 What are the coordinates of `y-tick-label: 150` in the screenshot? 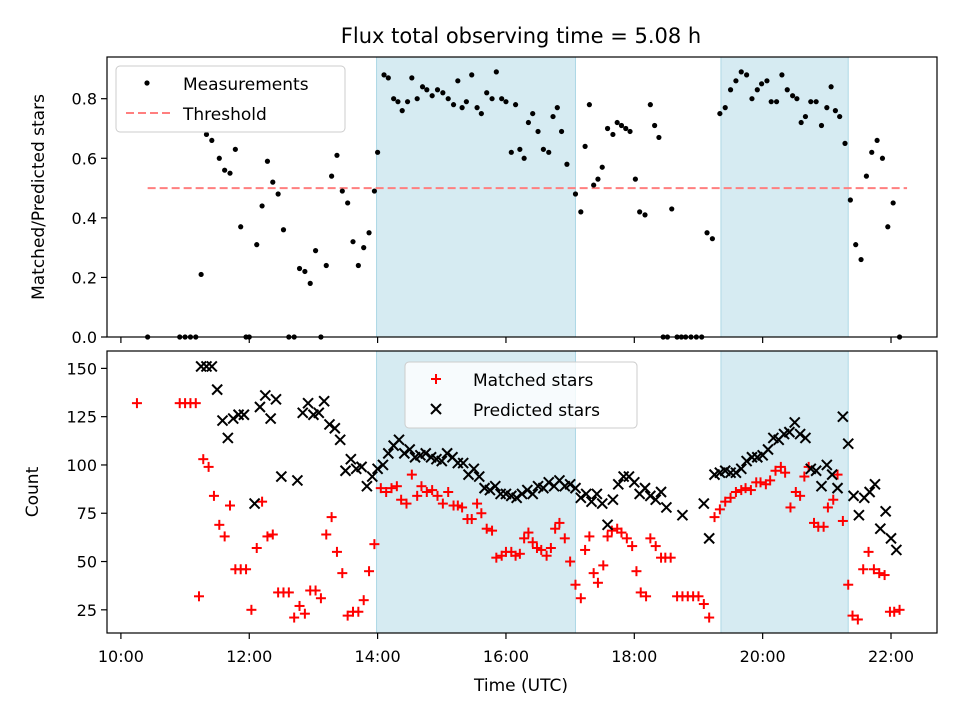 It's located at (81, 368).